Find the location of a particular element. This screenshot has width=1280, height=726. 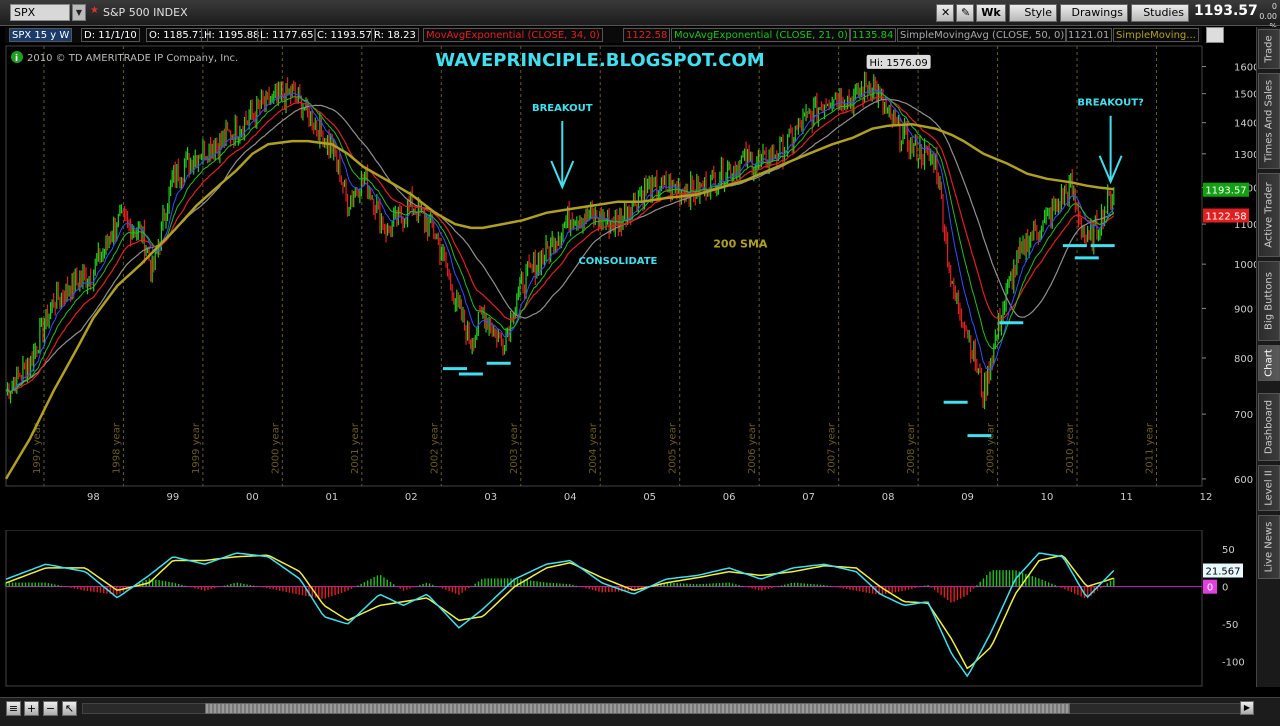

tab-chart: Chart is located at coordinates (1269, 363).